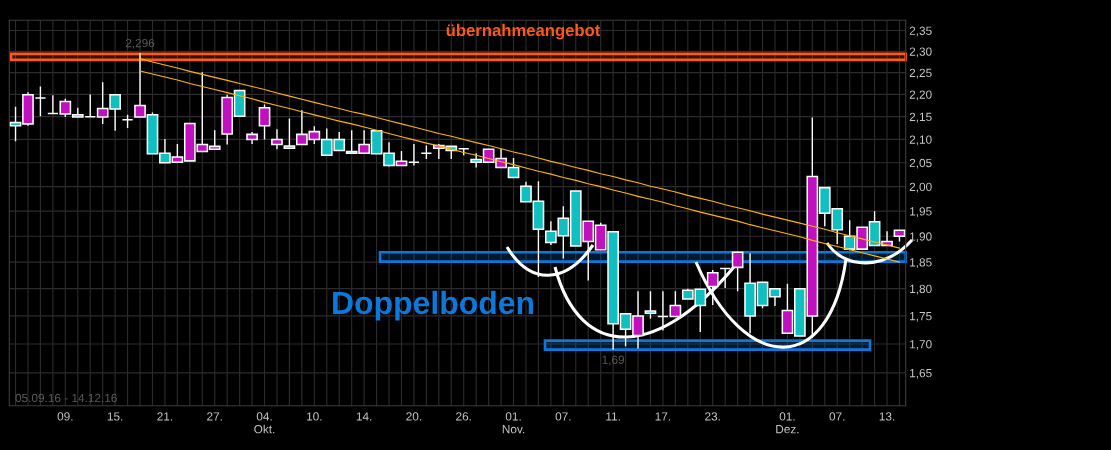 This screenshot has height=450, width=1111. What do you see at coordinates (513, 423) in the screenshot?
I see `x-tick-label: 01. Nov.` at bounding box center [513, 423].